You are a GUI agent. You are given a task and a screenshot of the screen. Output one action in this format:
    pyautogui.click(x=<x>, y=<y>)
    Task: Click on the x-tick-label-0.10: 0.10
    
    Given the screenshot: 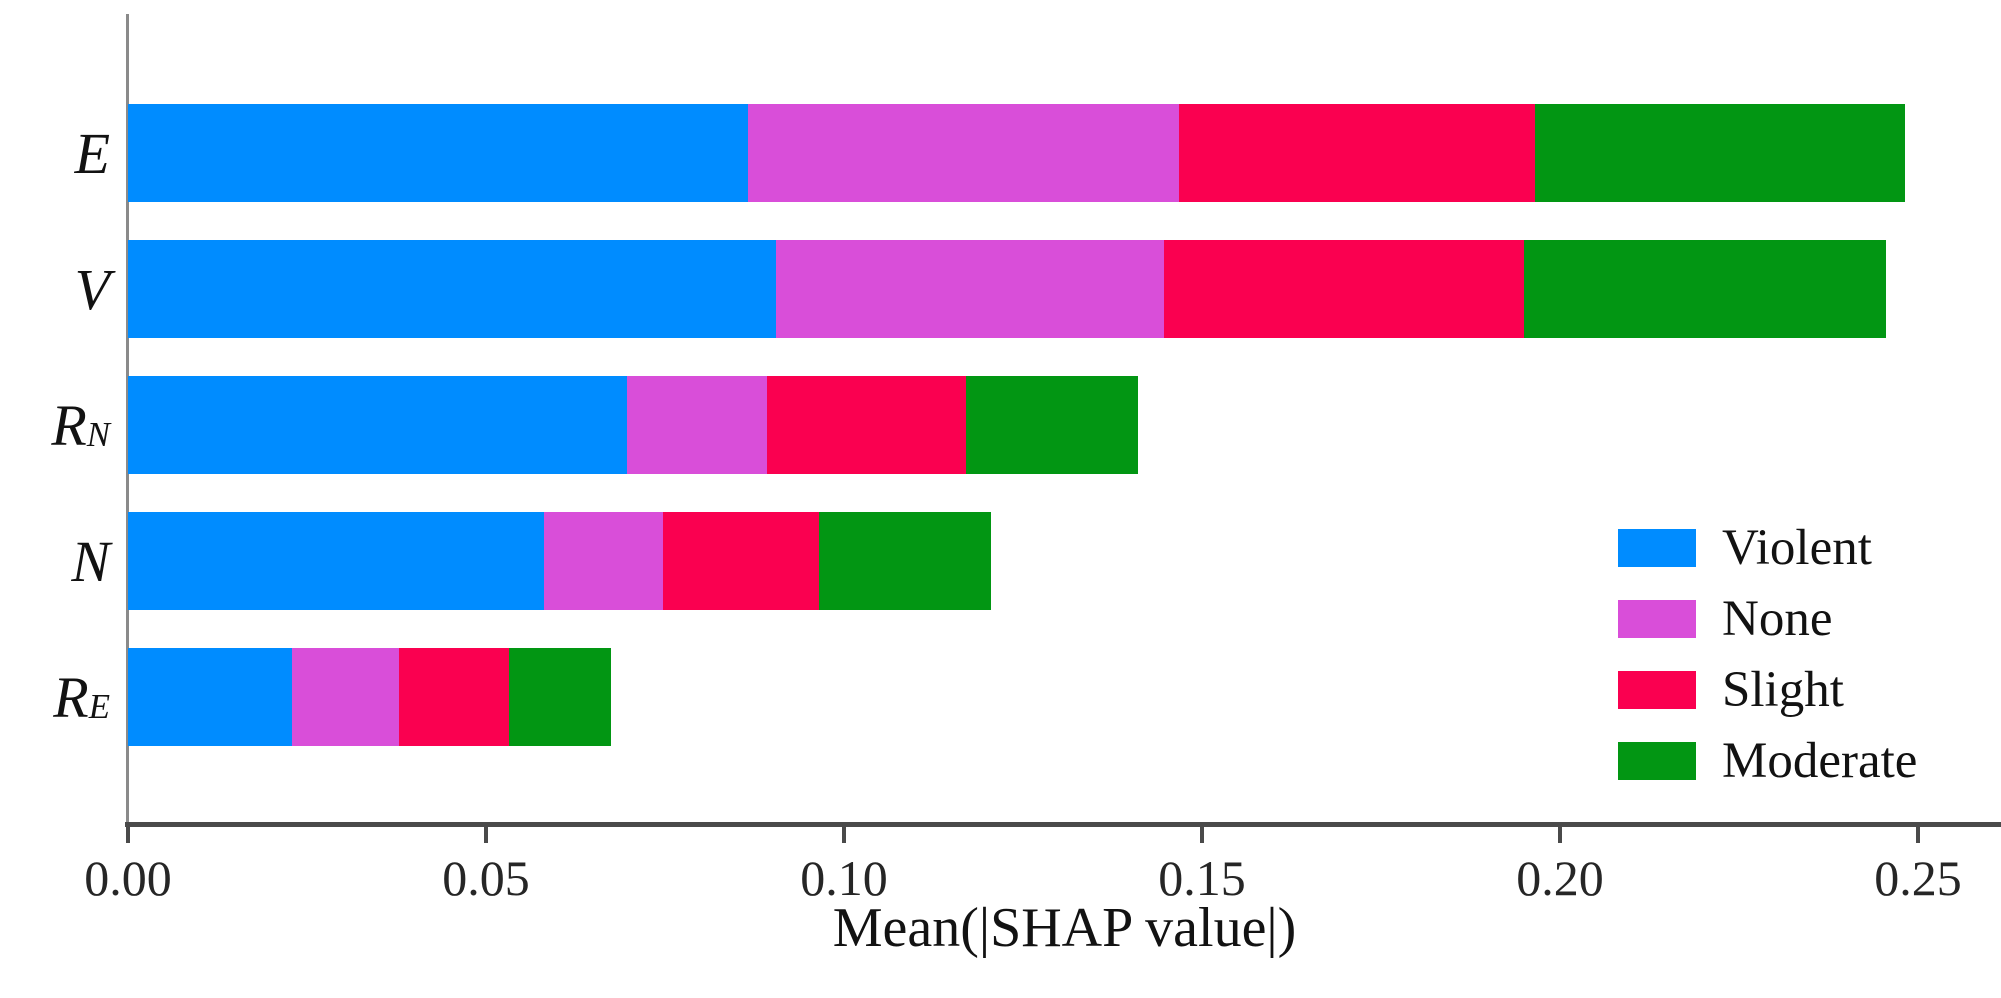 What is the action you would take?
    pyautogui.click(x=844, y=878)
    